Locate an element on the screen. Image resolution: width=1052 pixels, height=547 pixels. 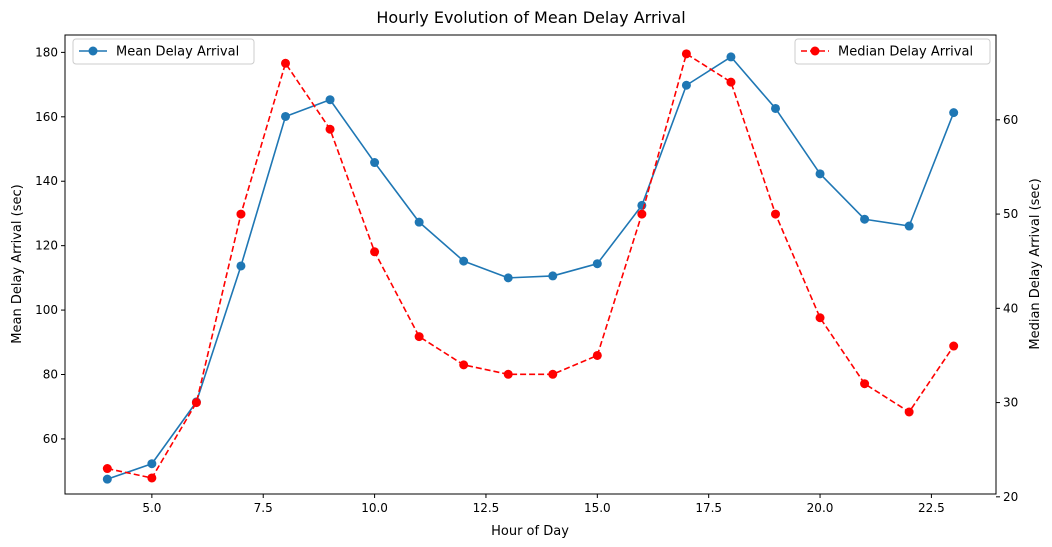
legend-median-box is located at coordinates (892, 51).